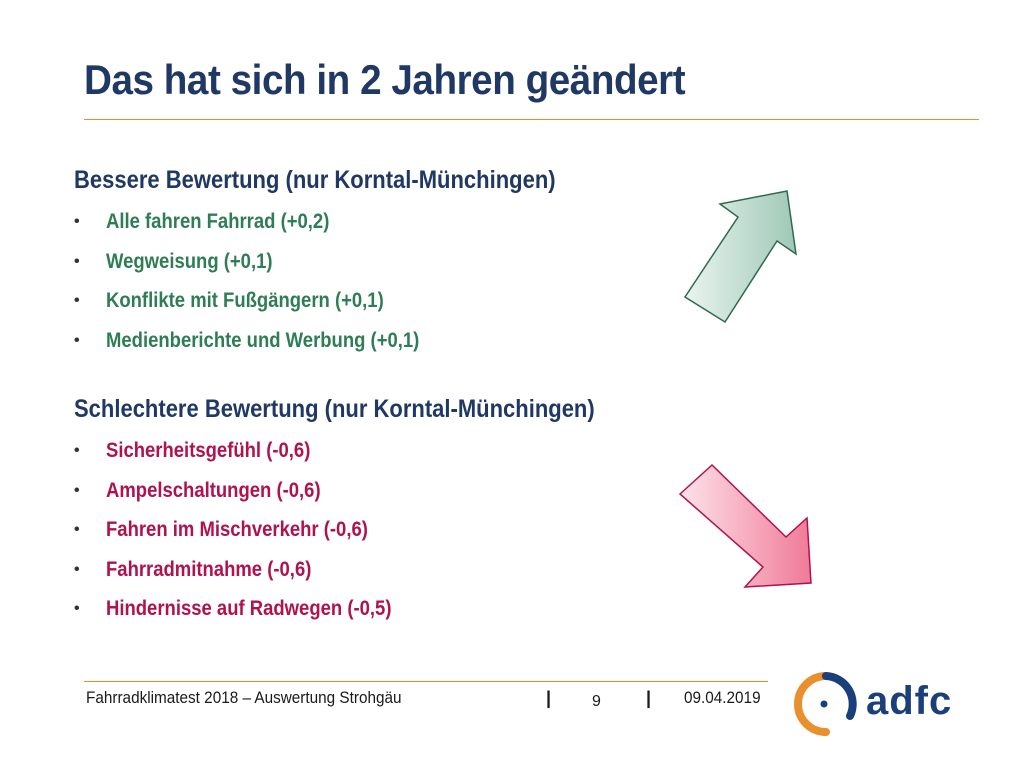 This screenshot has height=768, width=1024. What do you see at coordinates (426, 681) in the screenshot?
I see `footer-divider` at bounding box center [426, 681].